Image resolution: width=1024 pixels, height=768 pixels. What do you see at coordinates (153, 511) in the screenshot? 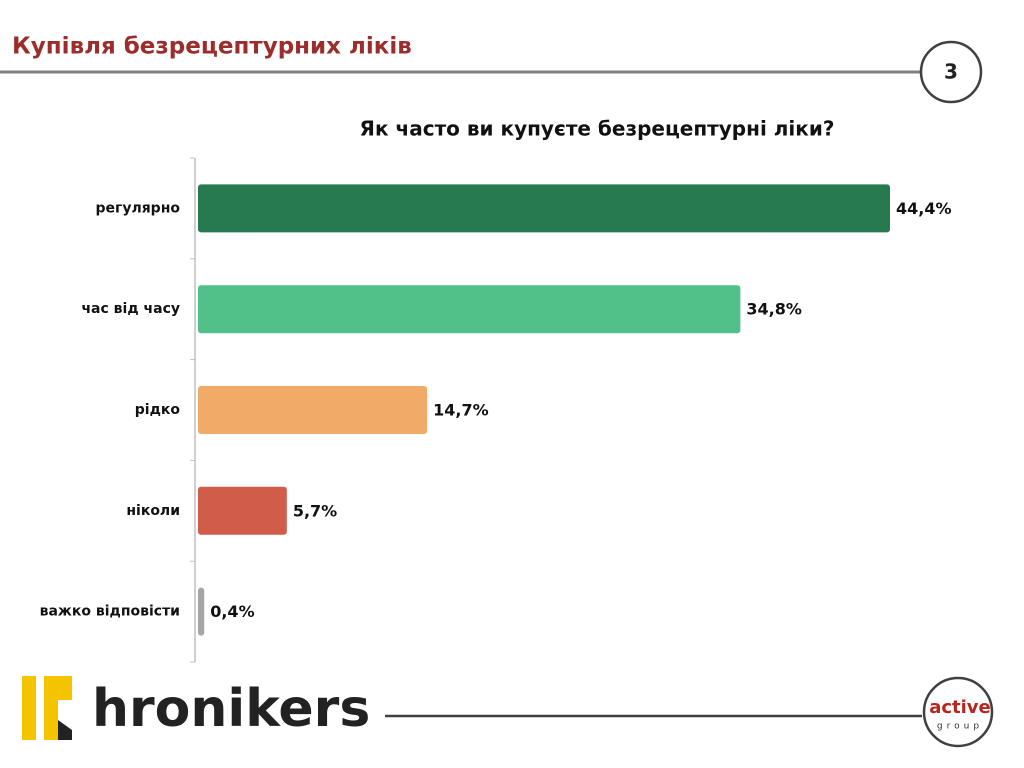
I see `category-label: ніколи` at bounding box center [153, 511].